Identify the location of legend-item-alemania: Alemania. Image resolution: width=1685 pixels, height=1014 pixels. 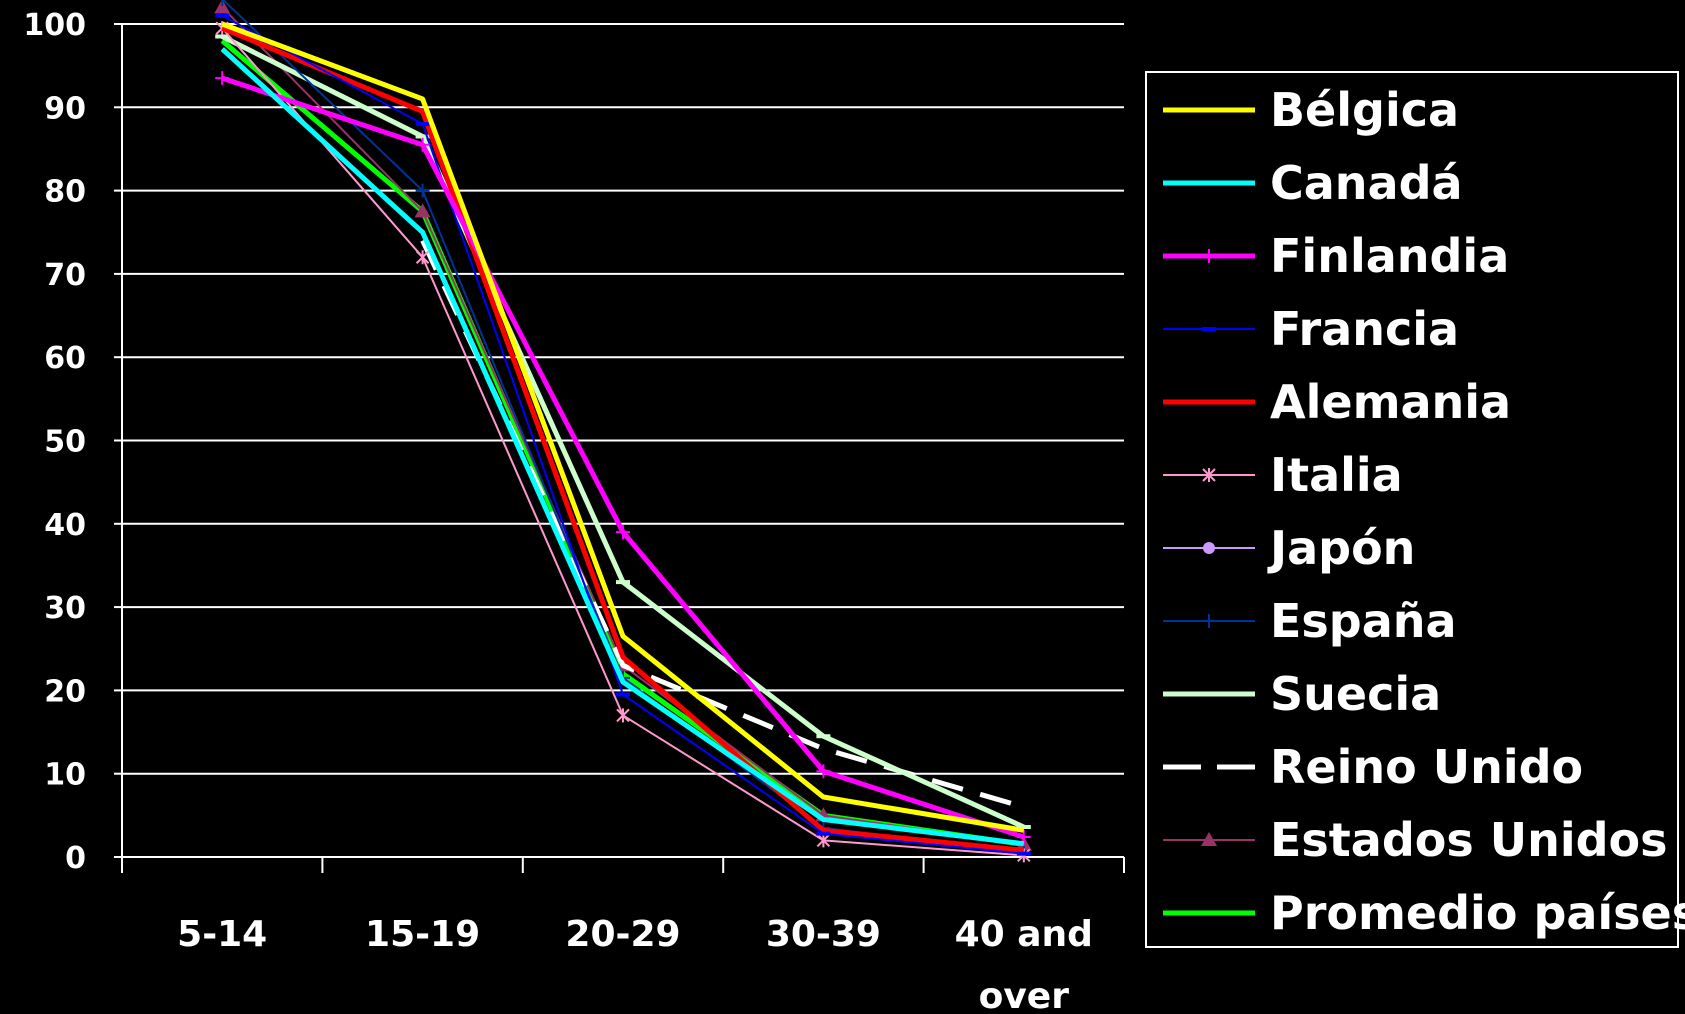
(1337, 402).